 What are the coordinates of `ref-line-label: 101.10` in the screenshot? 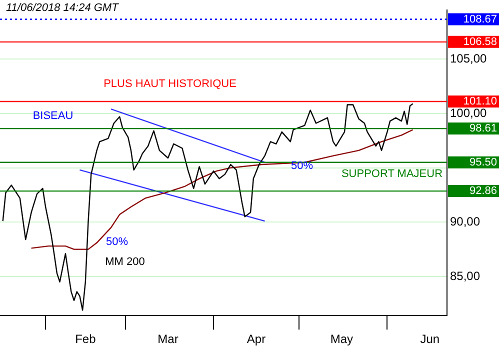 It's located at (480, 102).